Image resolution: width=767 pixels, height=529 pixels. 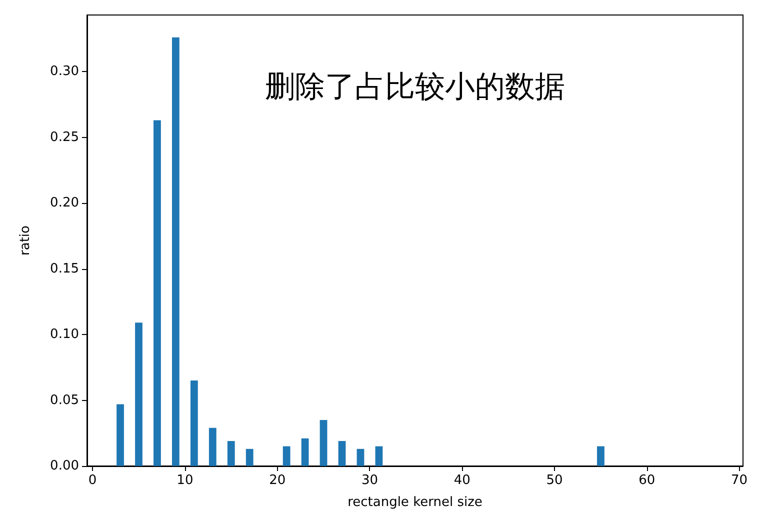 I want to click on y-tick-label: 0.15, so click(x=64, y=268).